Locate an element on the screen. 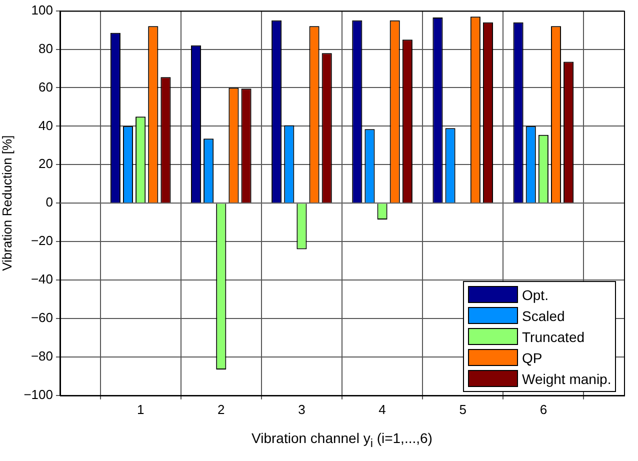 The height and width of the screenshot is (461, 638). legend-label: QP is located at coordinates (532, 358).